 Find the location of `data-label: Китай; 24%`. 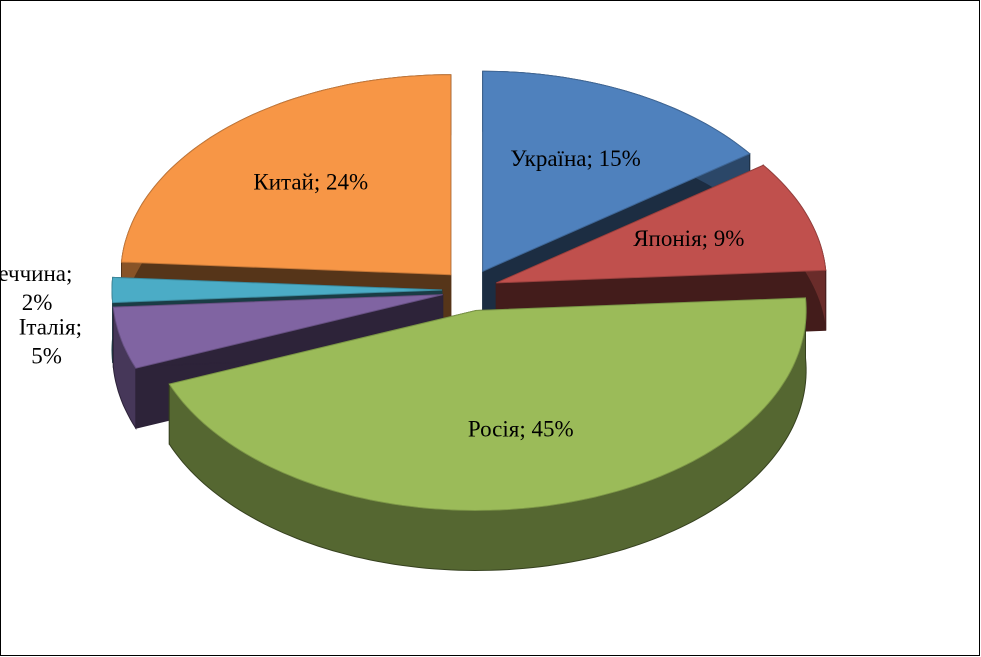

data-label: Китай; 24% is located at coordinates (310, 182).